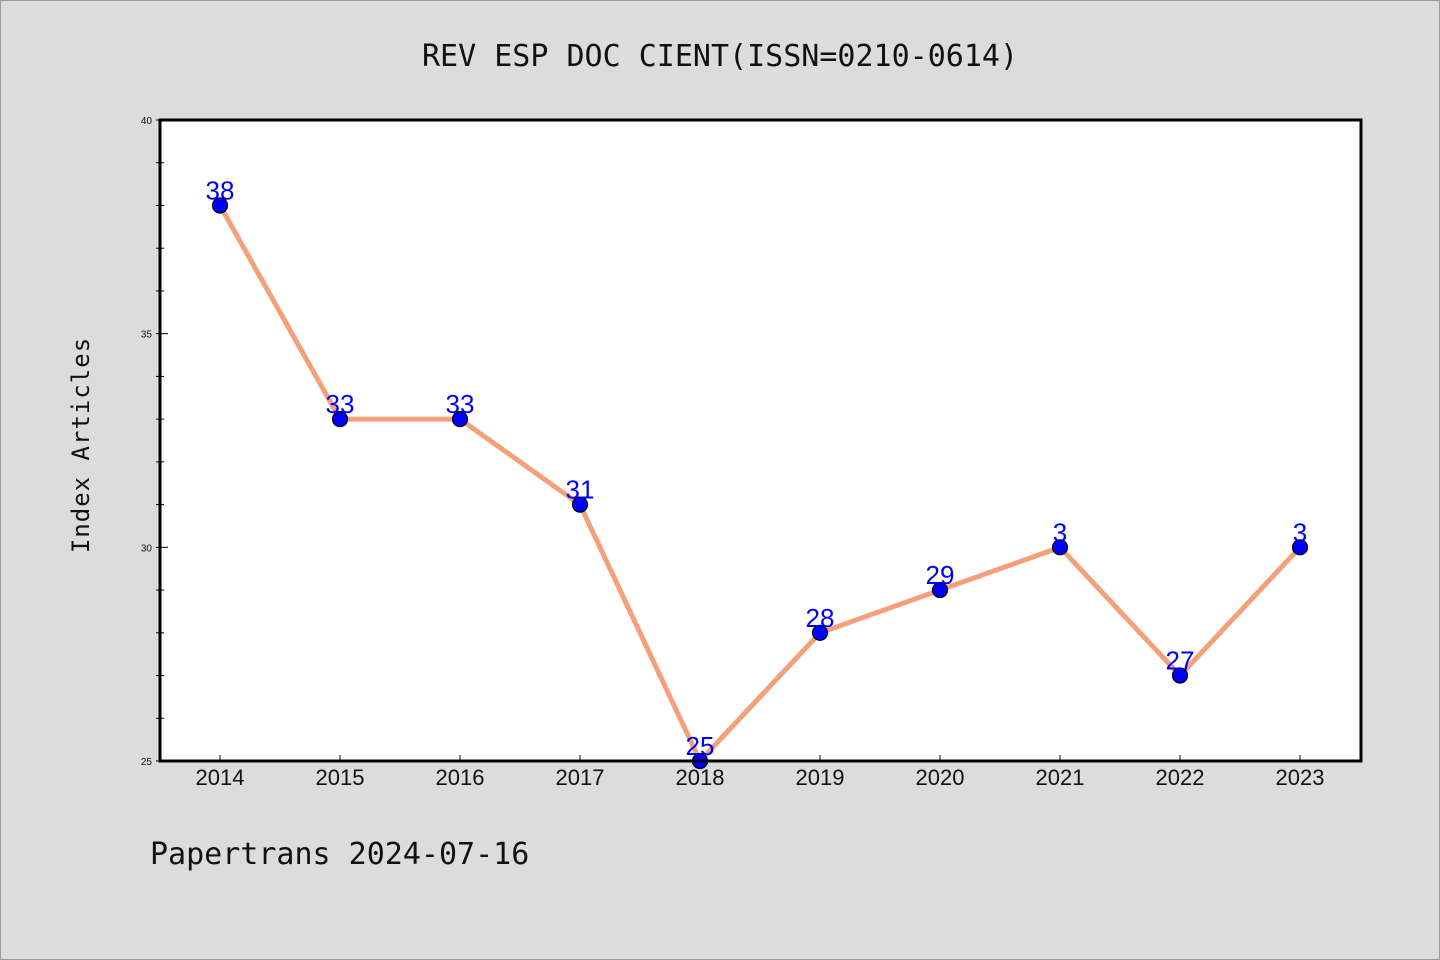  I want to click on x-tick-label: 2015, so click(340, 777).